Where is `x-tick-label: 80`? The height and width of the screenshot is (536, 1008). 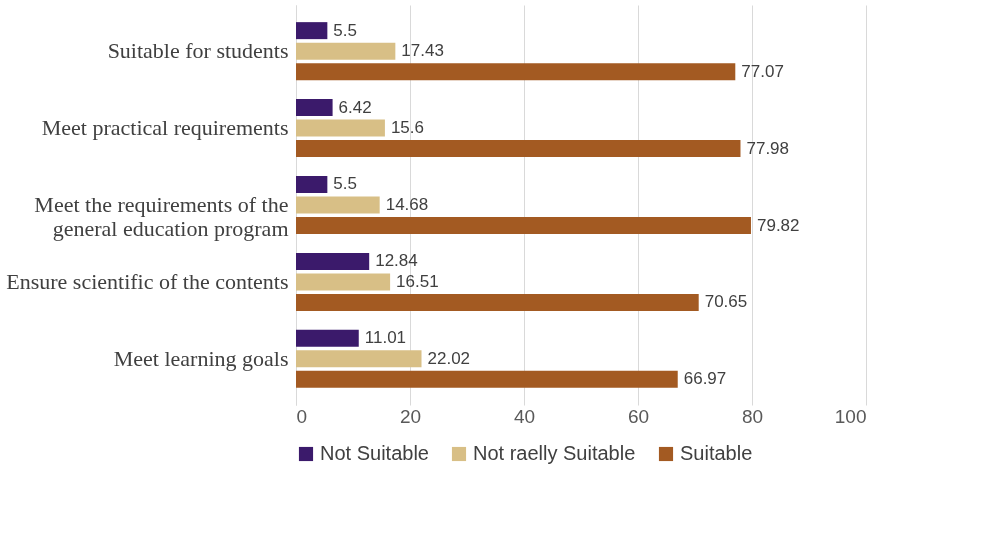
x-tick-label: 80 is located at coordinates (752, 416).